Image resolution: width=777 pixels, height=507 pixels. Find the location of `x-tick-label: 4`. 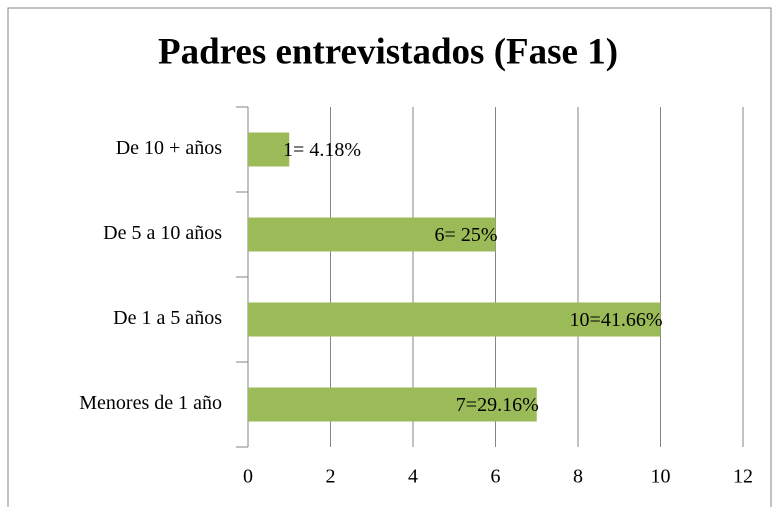

x-tick-label: 4 is located at coordinates (413, 477).